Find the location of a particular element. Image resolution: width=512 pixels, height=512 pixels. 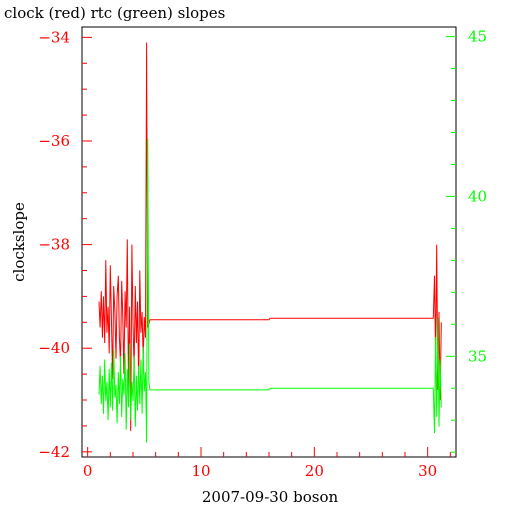

right-tick-label: 45 is located at coordinates (477, 37).